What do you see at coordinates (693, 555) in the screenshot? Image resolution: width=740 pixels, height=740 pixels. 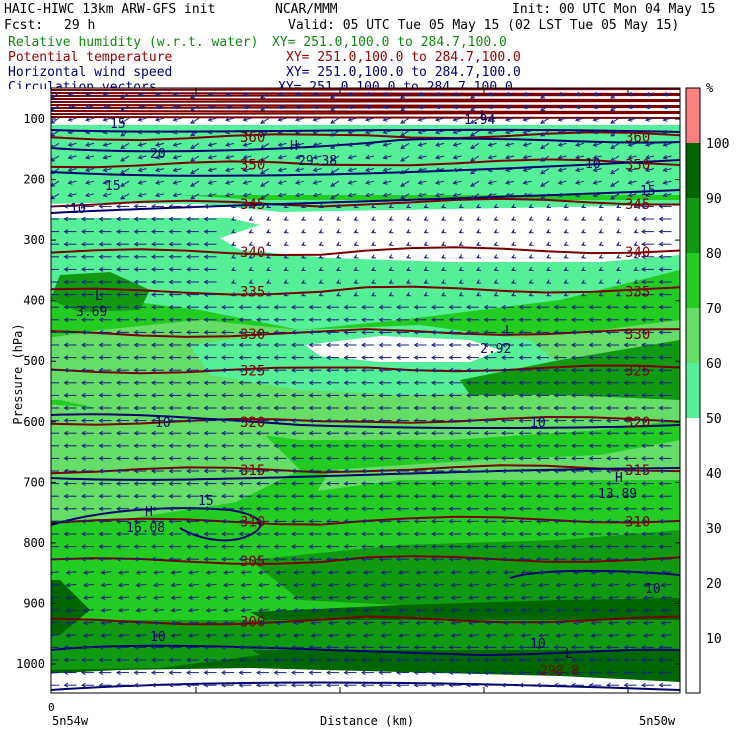 I see `colorbar-swatch` at bounding box center [693, 555].